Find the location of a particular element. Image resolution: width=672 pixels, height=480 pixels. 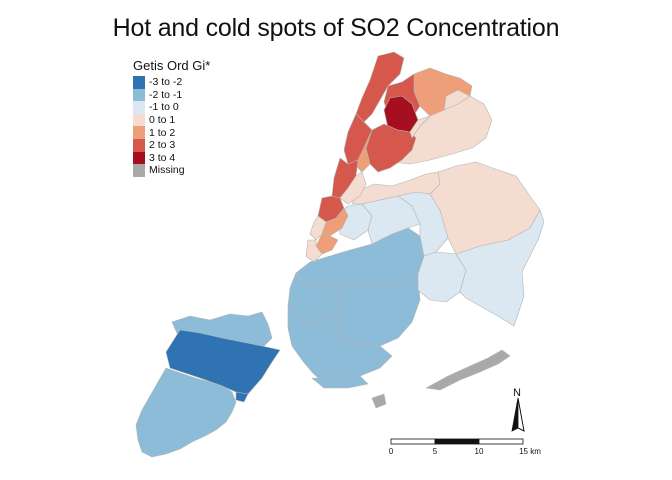

staten-island-east-region is located at coordinates (242, 397).